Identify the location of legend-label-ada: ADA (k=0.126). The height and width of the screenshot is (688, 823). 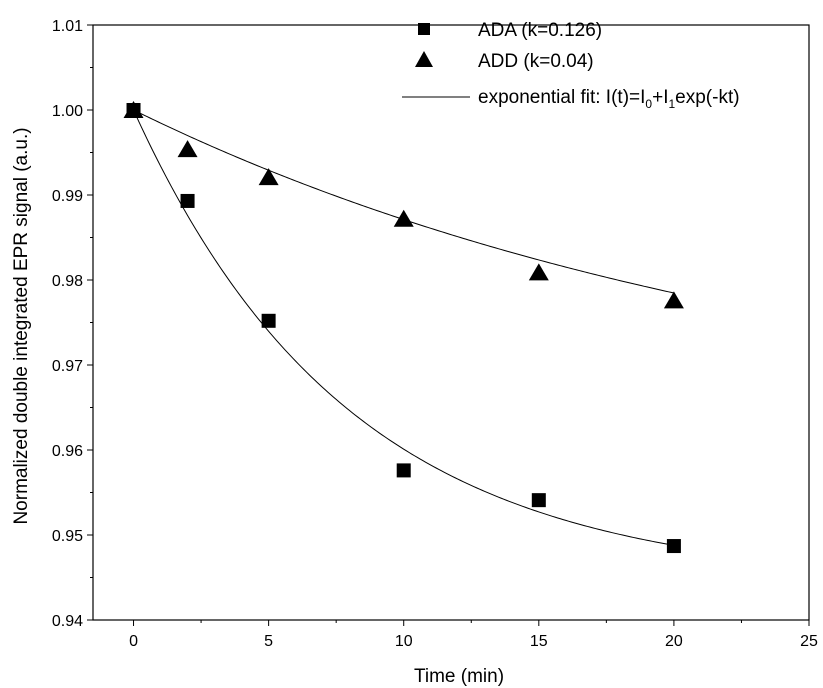
(540, 30).